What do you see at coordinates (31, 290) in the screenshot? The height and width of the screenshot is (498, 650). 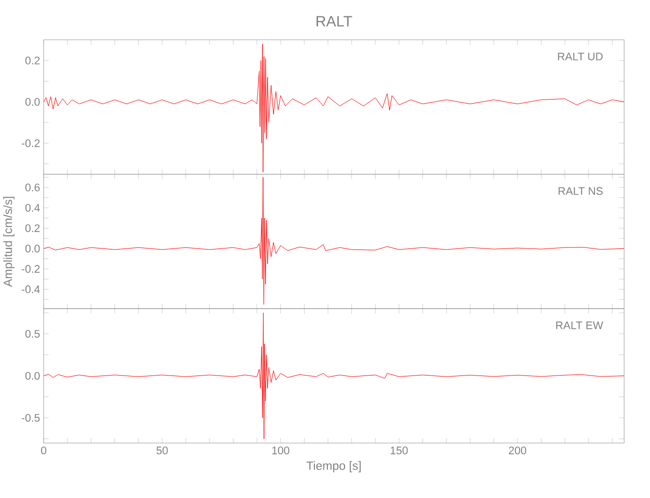 I see `y-tick-label: -0.4` at bounding box center [31, 290].